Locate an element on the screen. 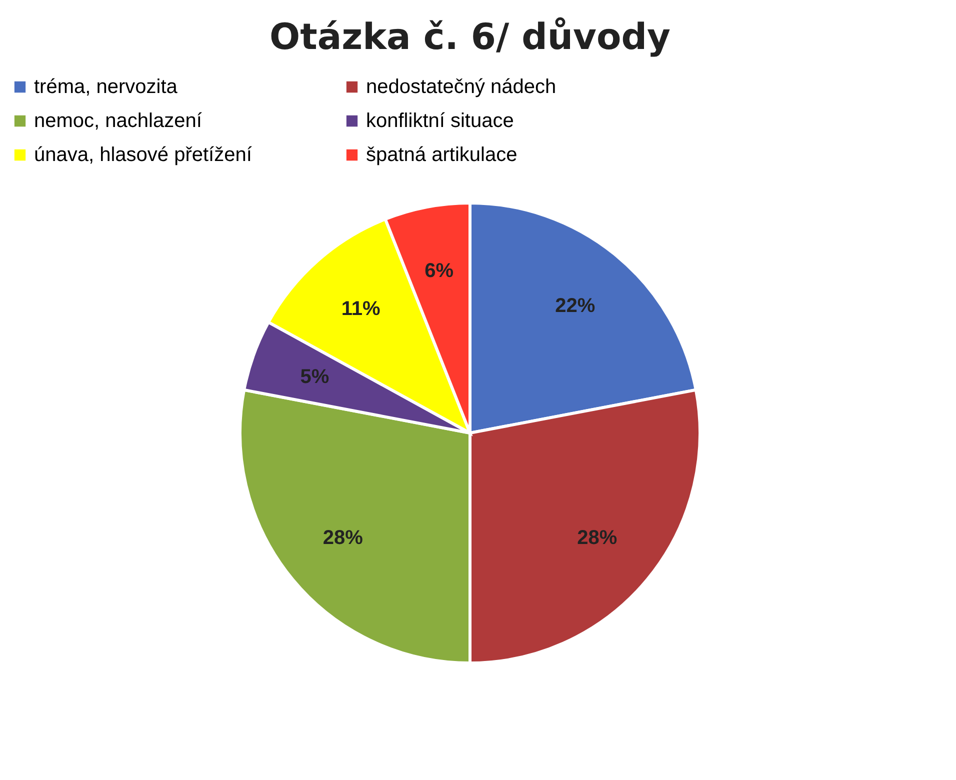 This screenshot has height=780, width=956. legend-label: špatná artikulace is located at coordinates (442, 155).